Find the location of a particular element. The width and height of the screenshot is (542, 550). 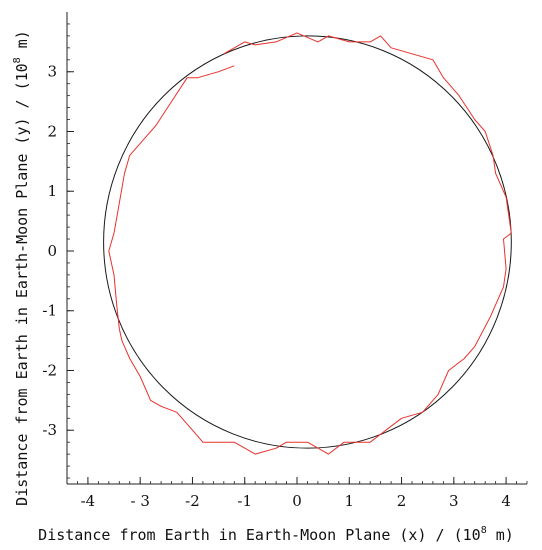

y-tick-label: 2 is located at coordinates (52, 131).